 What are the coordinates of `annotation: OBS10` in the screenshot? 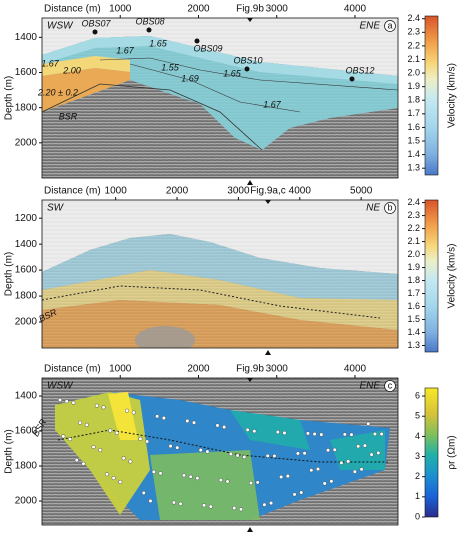 It's located at (247, 60).